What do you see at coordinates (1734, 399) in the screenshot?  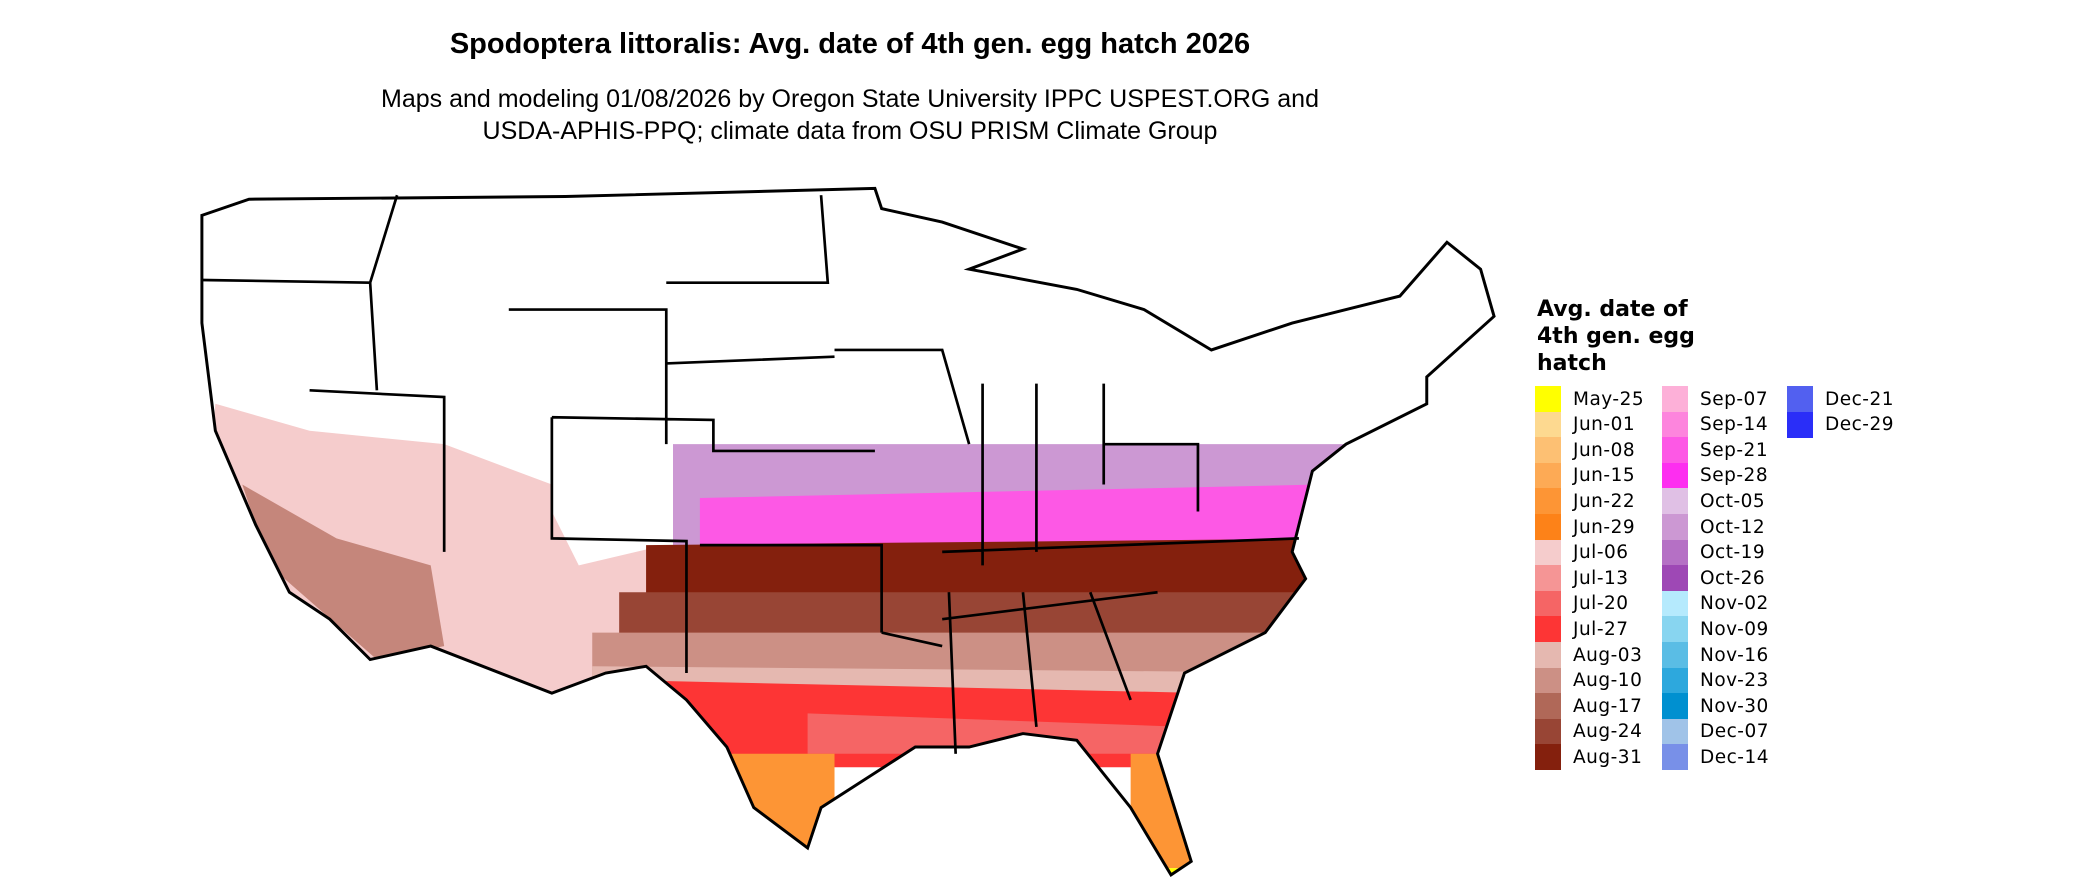 I see `legend-label: Sep-07` at bounding box center [1734, 399].